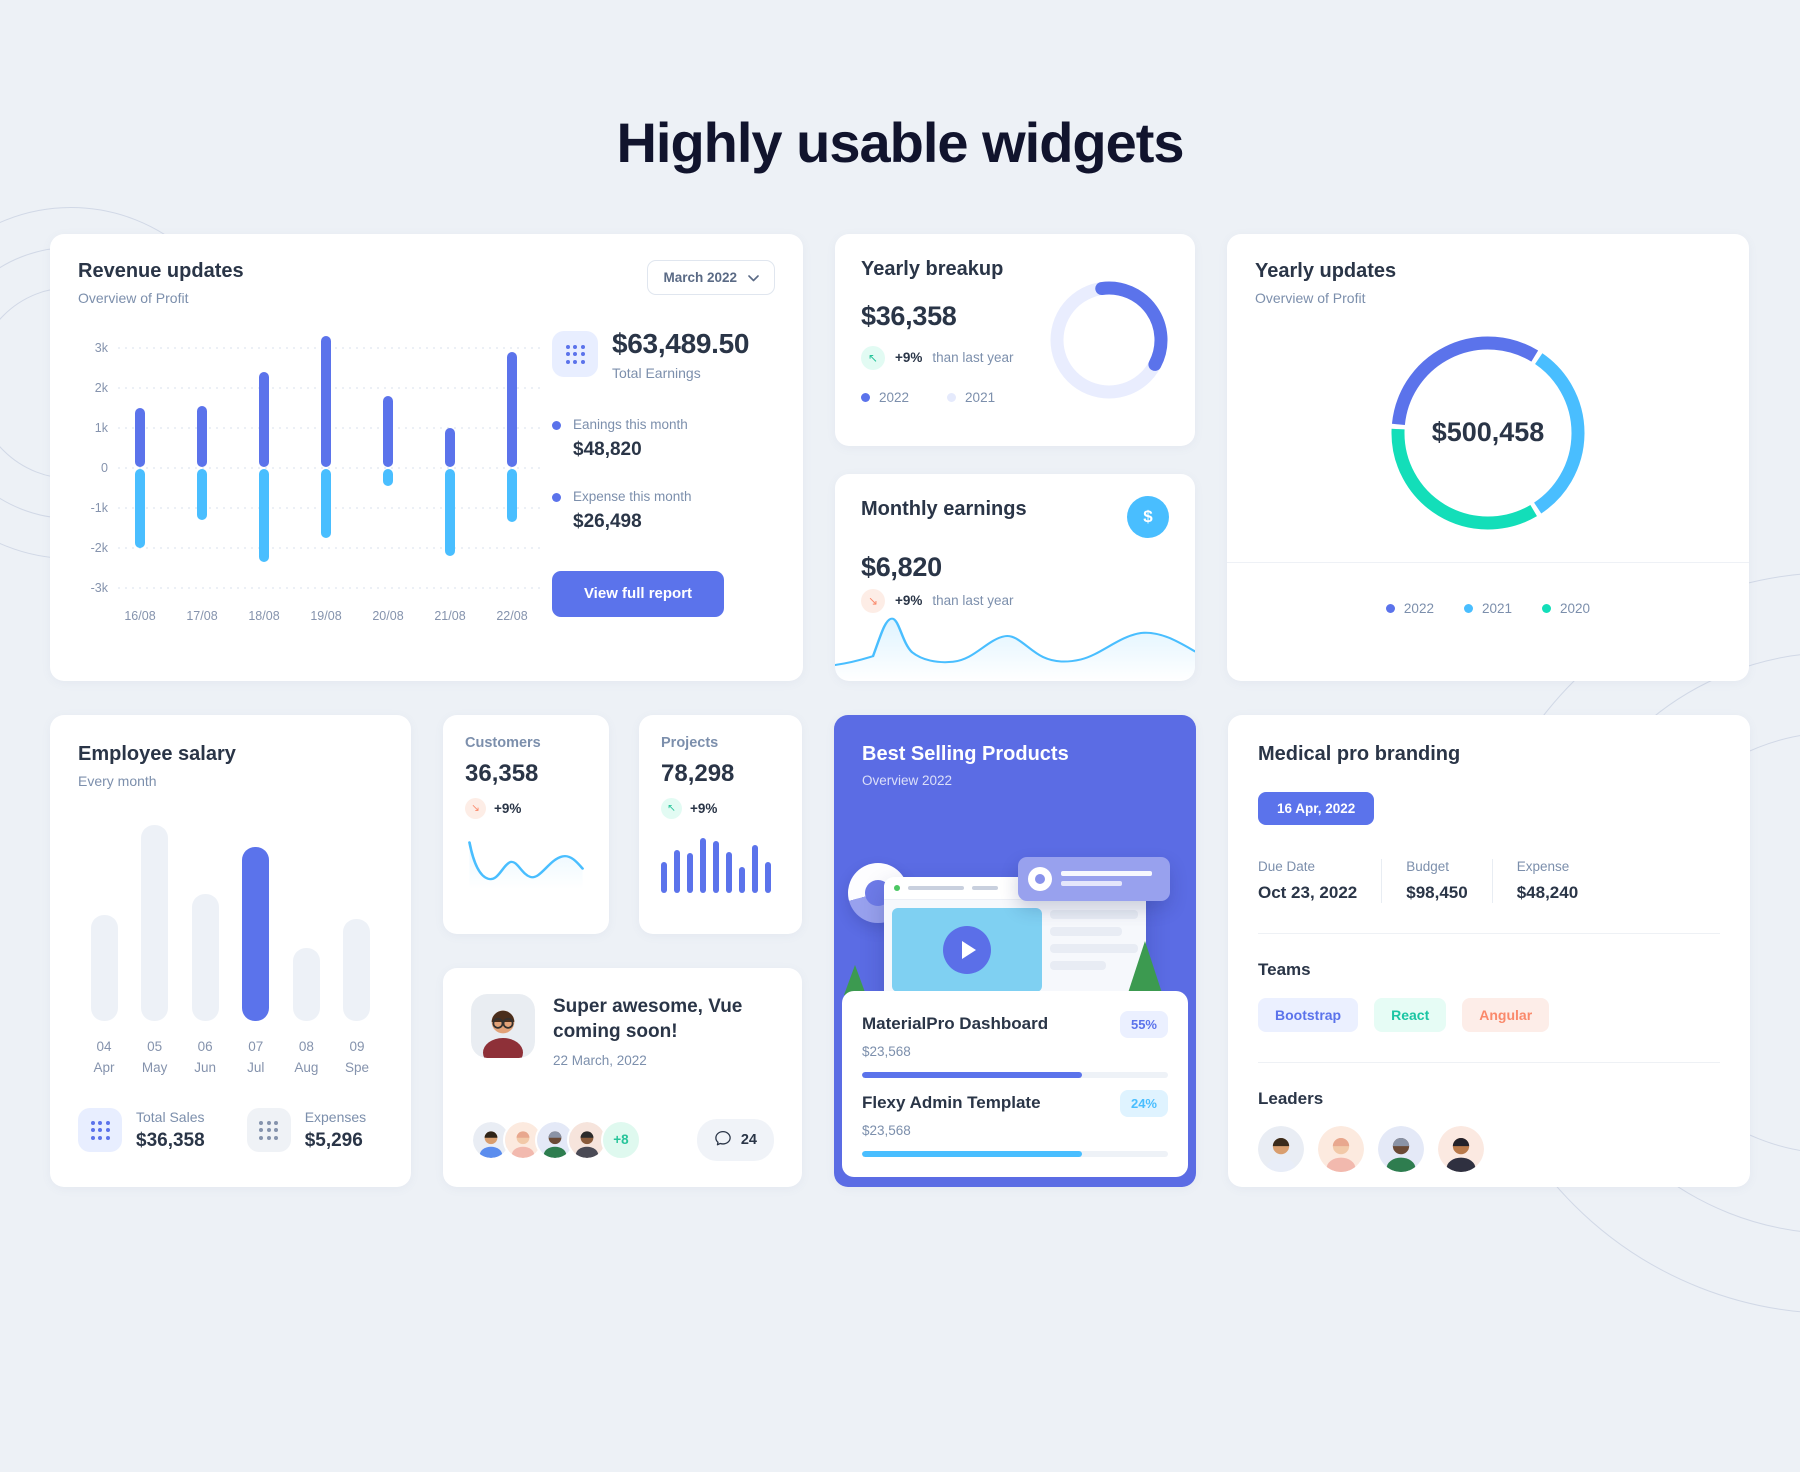 Image resolution: width=1800 pixels, height=1472 pixels. I want to click on legend-item-2022: 2022, so click(1409, 609).